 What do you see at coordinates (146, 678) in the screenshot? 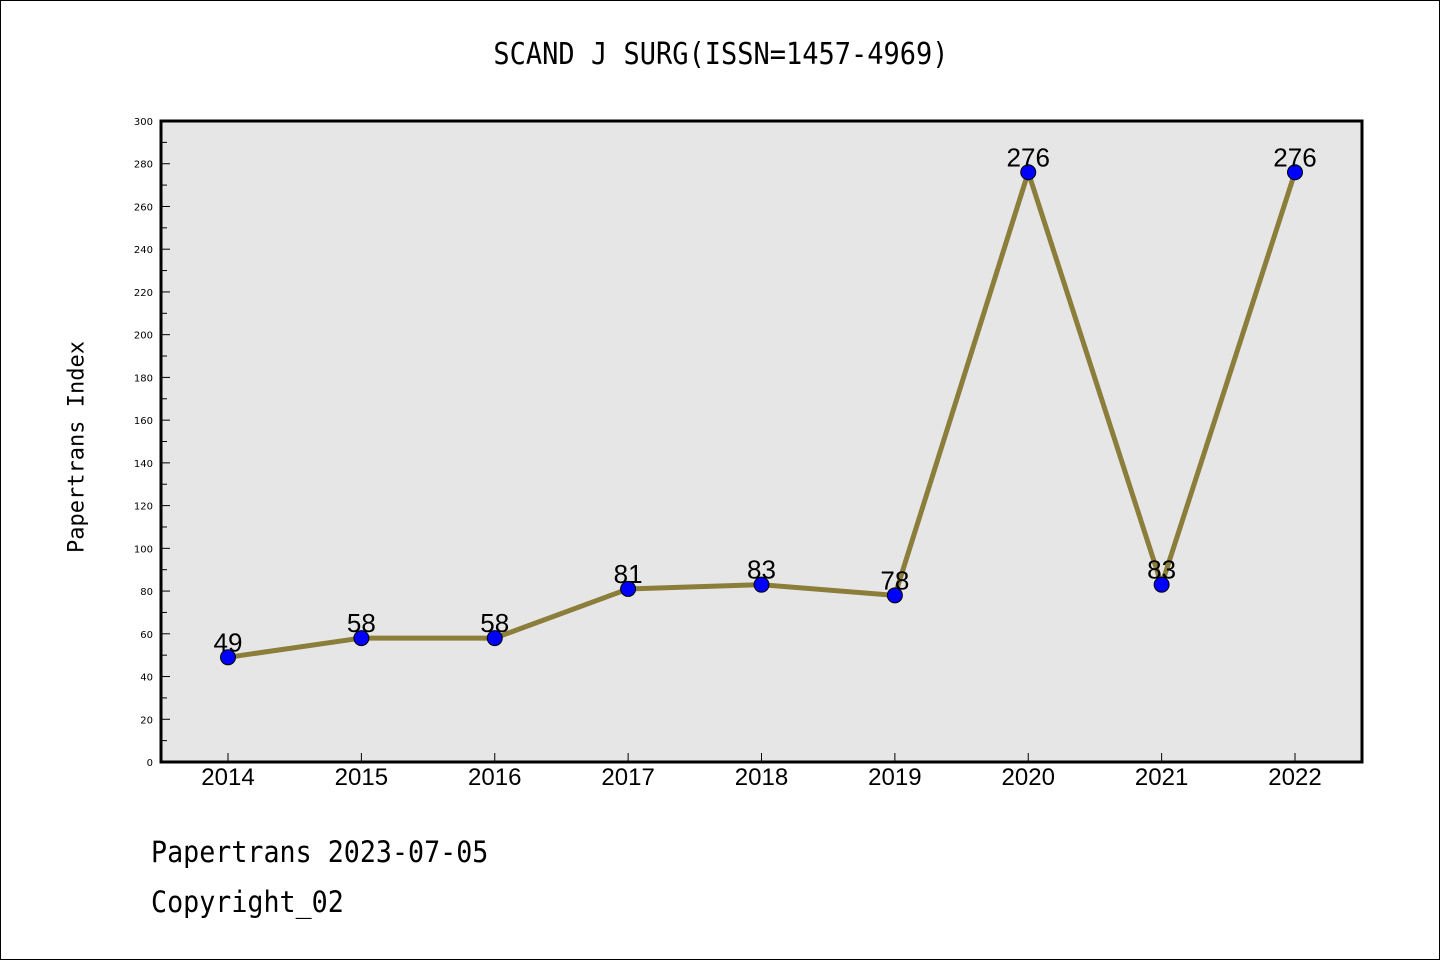
I see `y-tick-label: 40` at bounding box center [146, 678].